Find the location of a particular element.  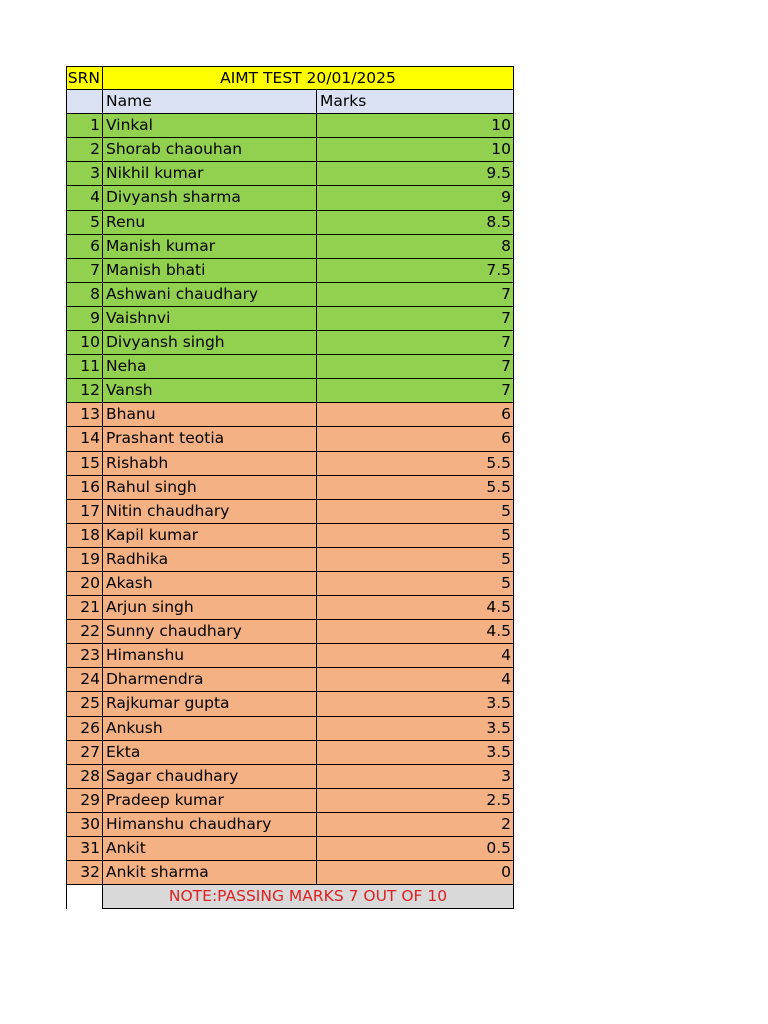

name-cell: Prashant teotia is located at coordinates (210, 439).